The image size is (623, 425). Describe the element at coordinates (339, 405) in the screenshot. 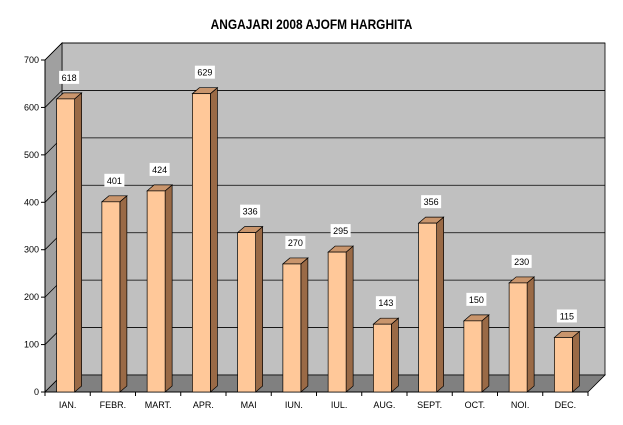

I see `x-tick-label: IUL.` at that location.